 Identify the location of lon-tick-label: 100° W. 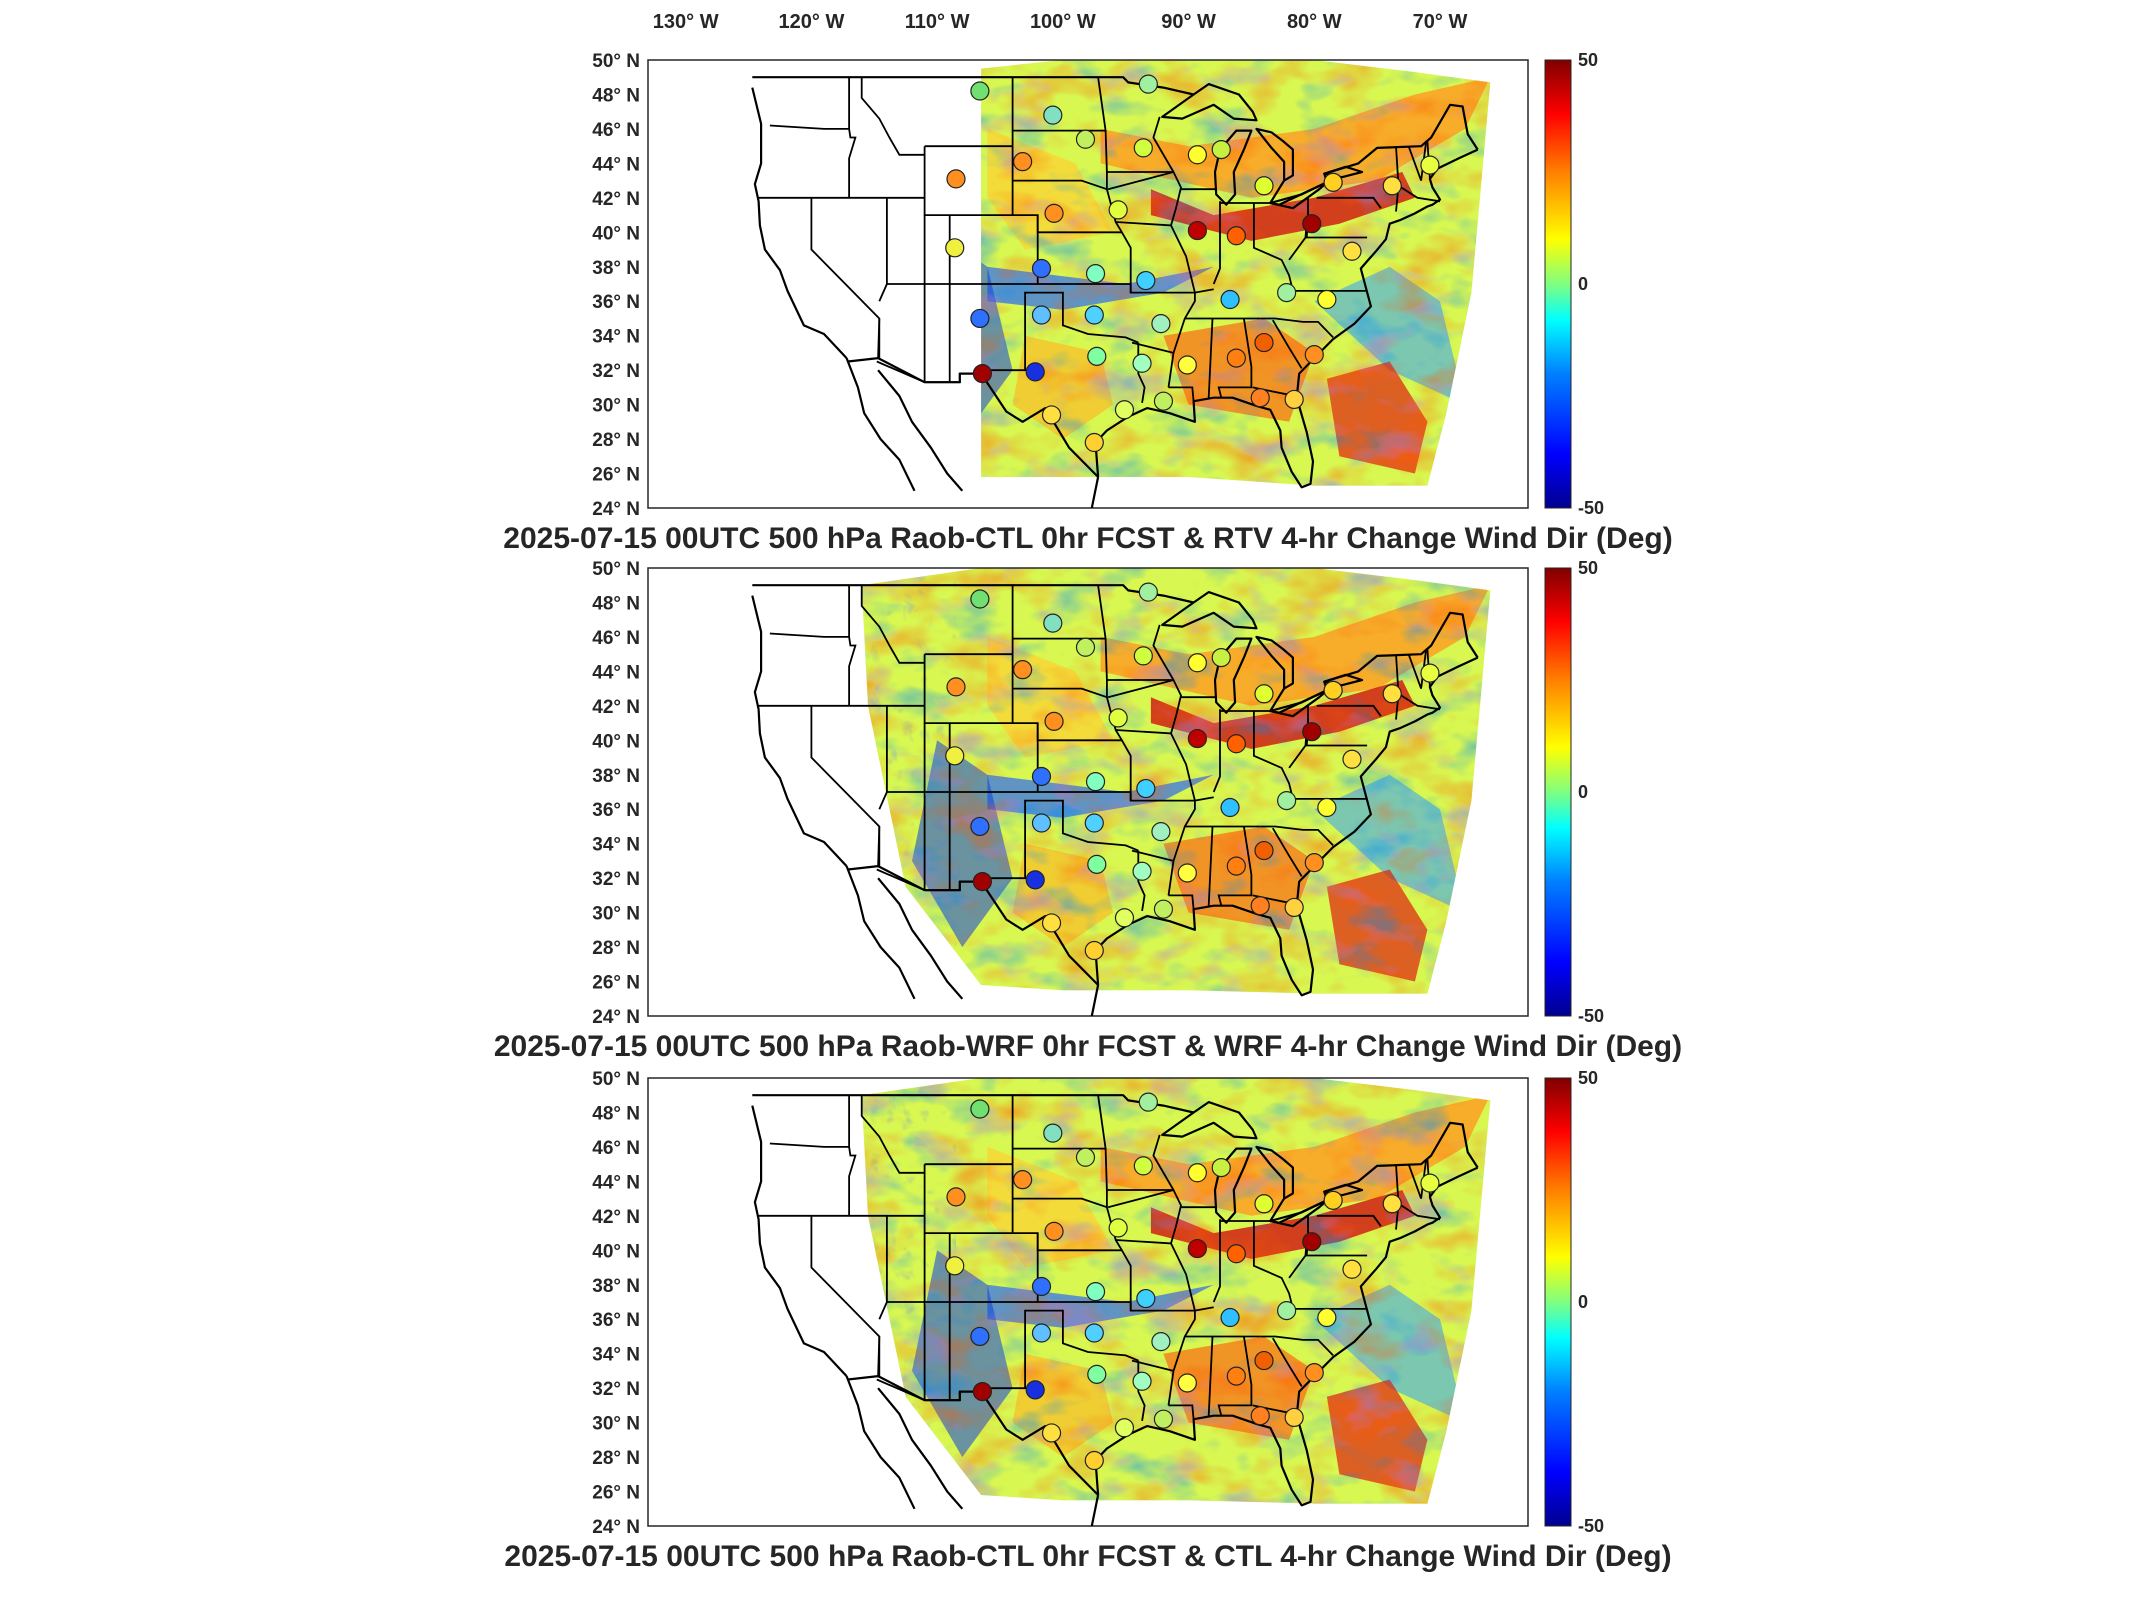
(1063, 22).